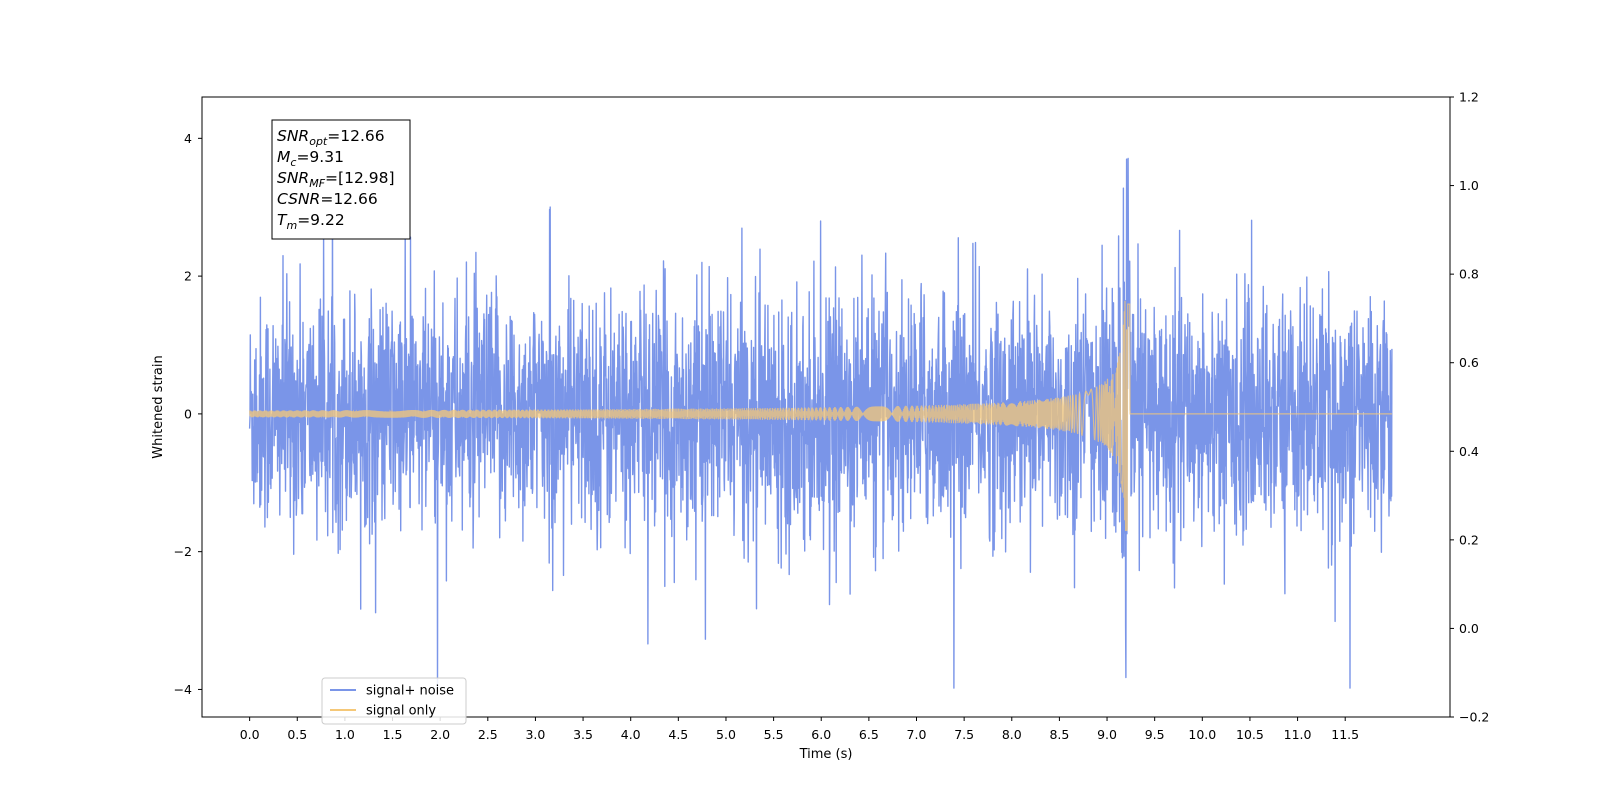 Image resolution: width=1600 pixels, height=804 pixels. I want to click on x-tick-label: 7.5, so click(964, 734).